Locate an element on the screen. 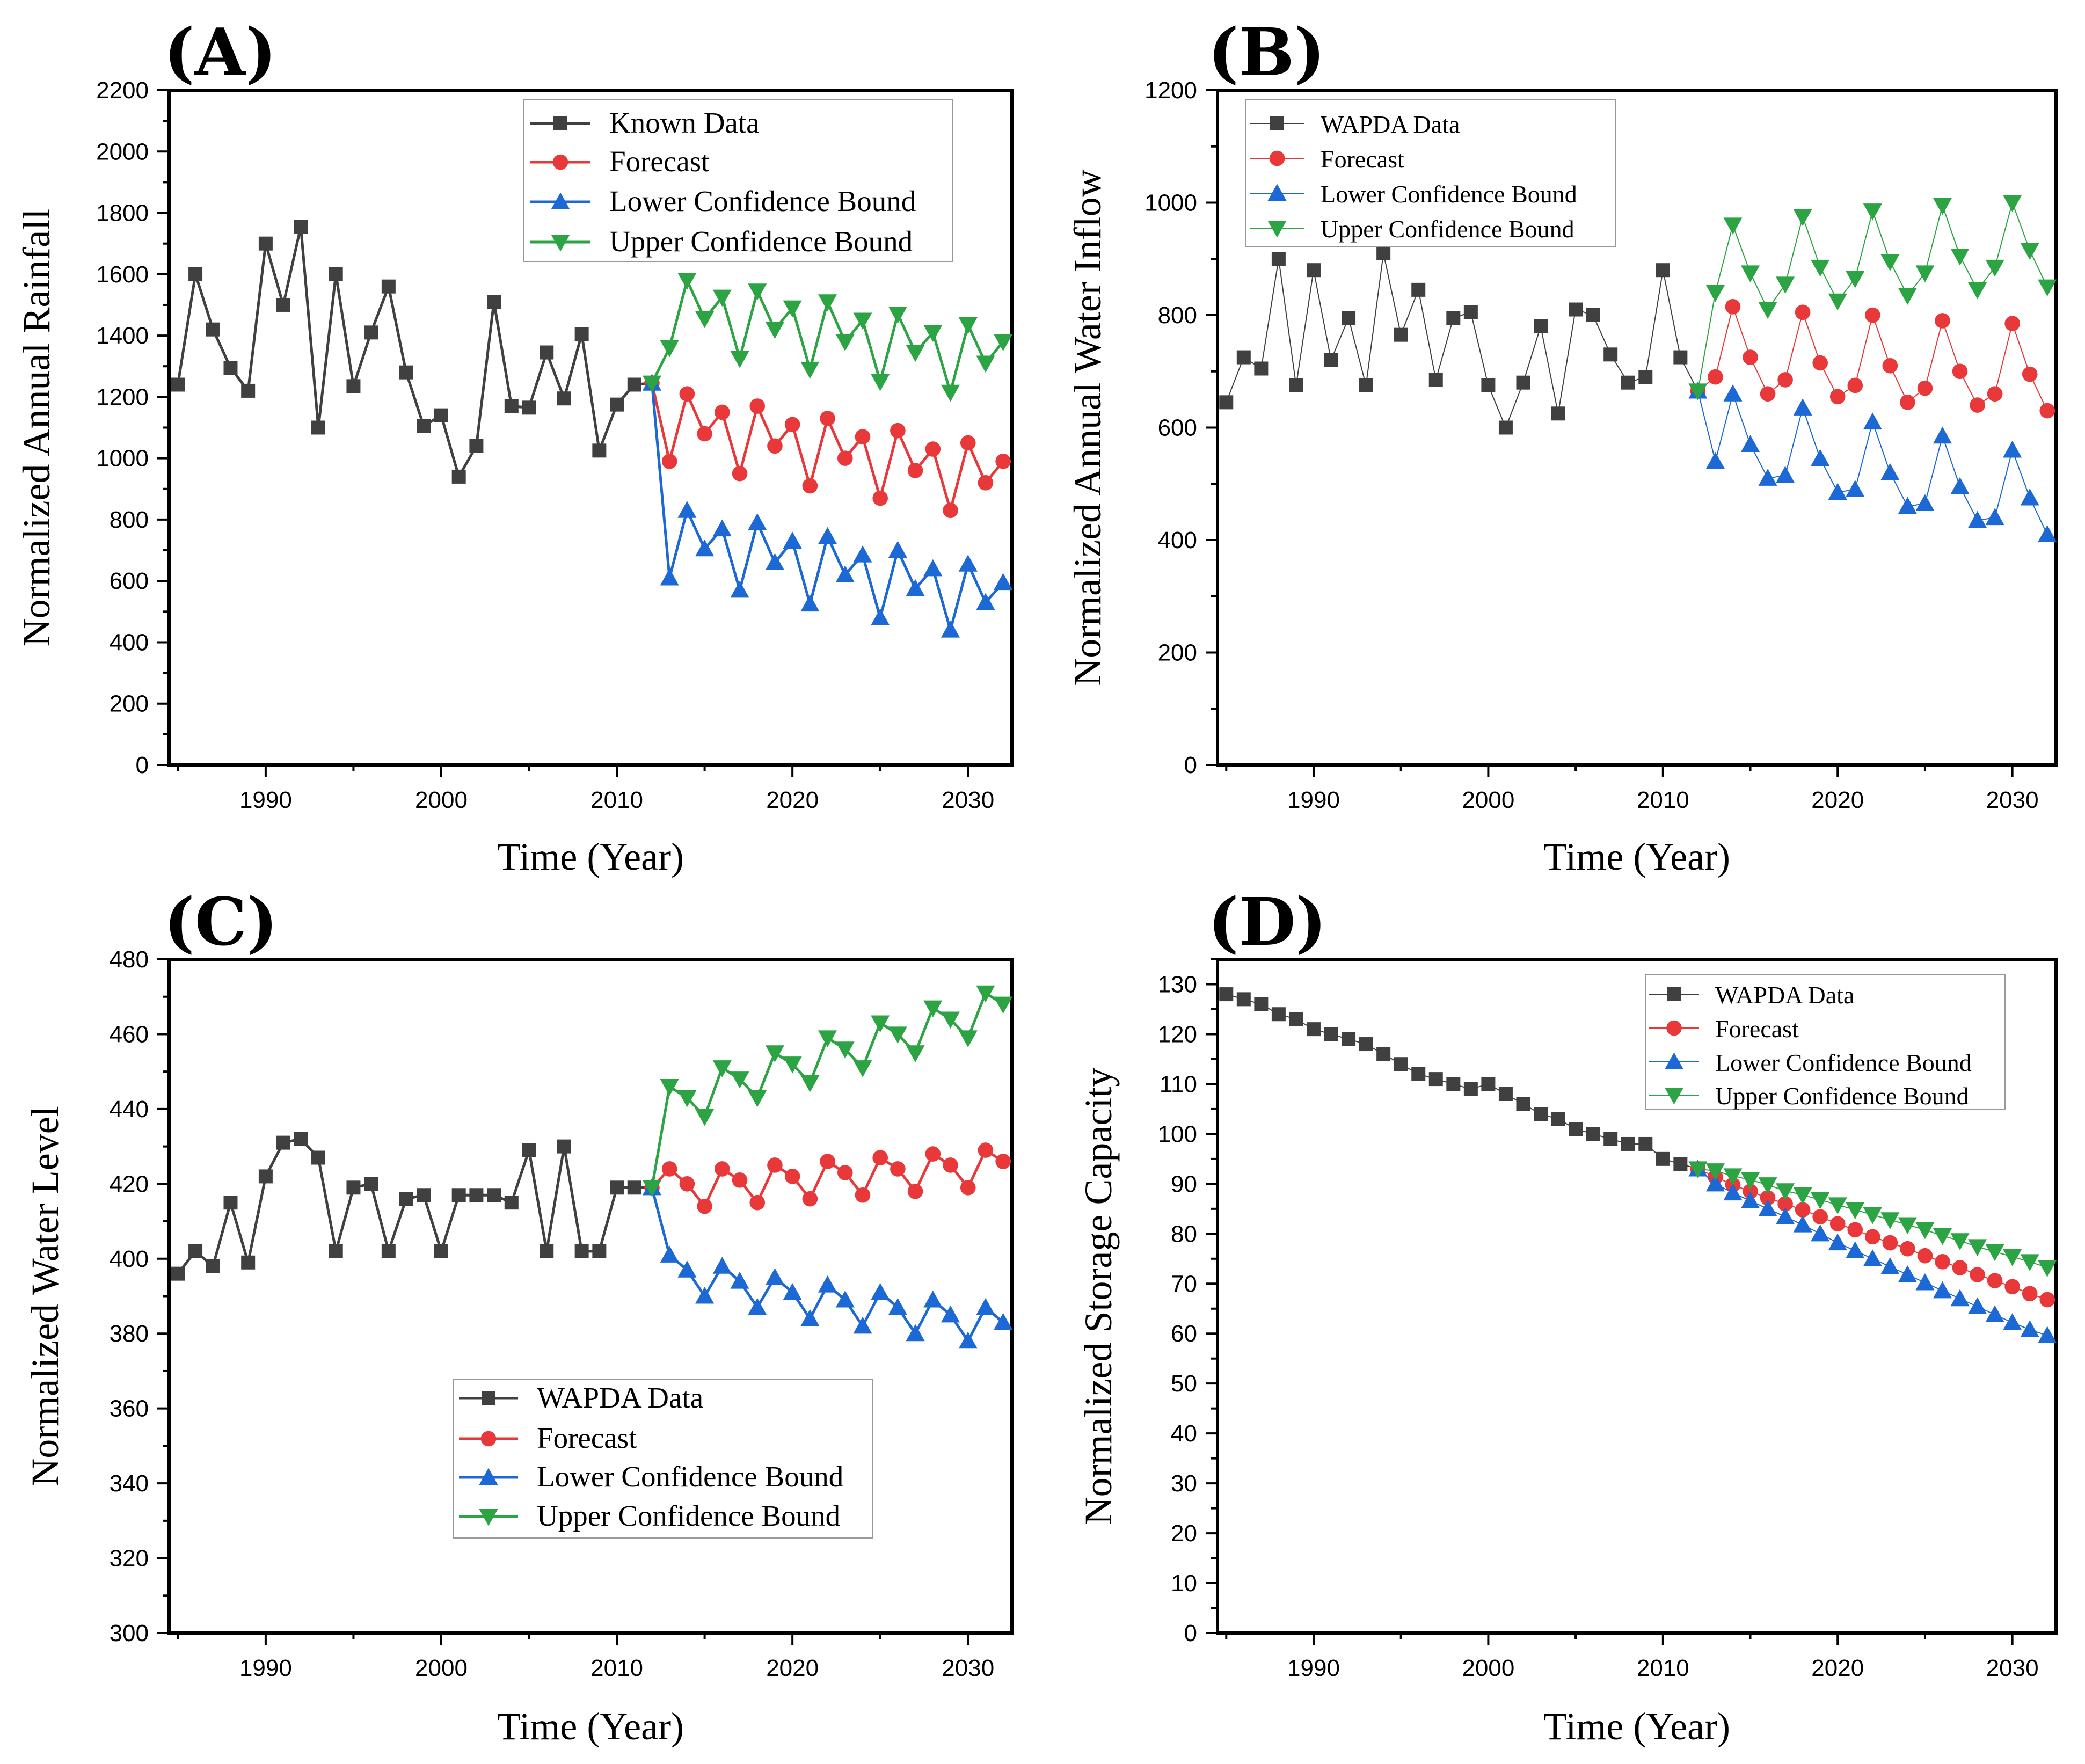  y-tick-label: 70 is located at coordinates (1184, 1284).